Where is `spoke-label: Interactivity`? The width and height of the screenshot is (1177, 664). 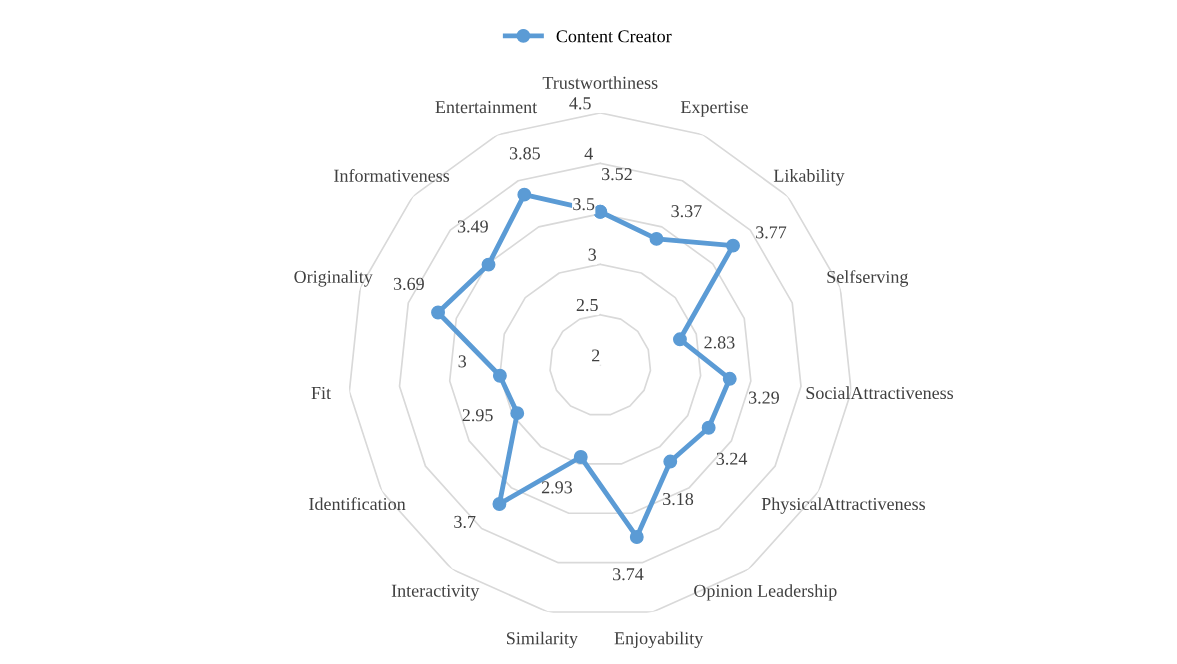 spoke-label: Interactivity is located at coordinates (435, 592).